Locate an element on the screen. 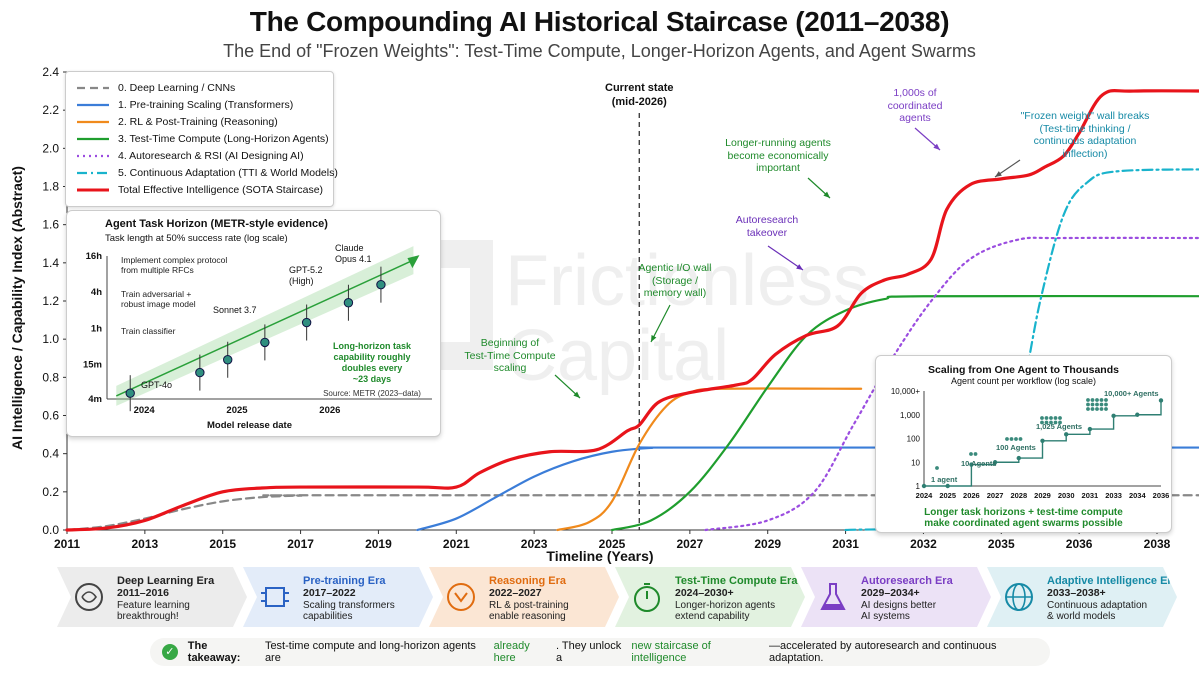 The width and height of the screenshot is (1199, 675). x-tick-label: 2017 is located at coordinates (300, 544).